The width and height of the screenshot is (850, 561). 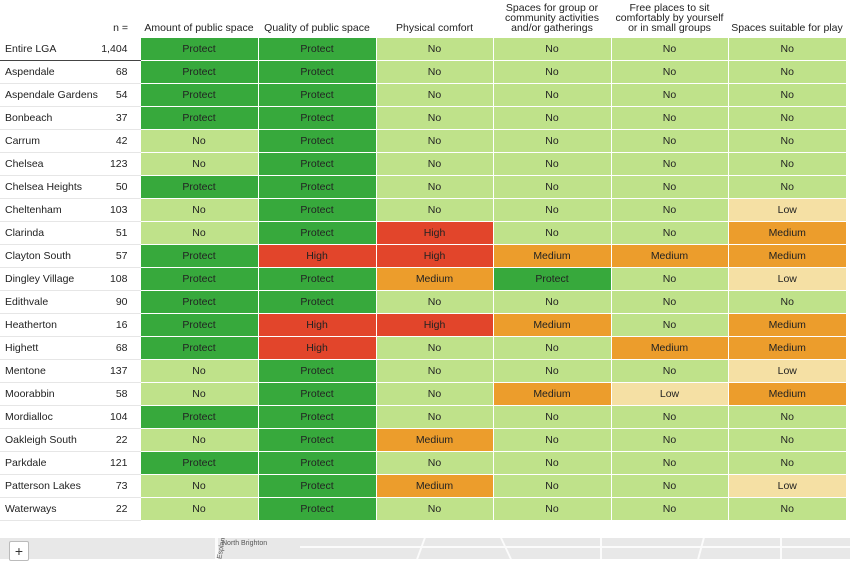 I want to click on row-label: Chelsea Heights, so click(x=50, y=187).